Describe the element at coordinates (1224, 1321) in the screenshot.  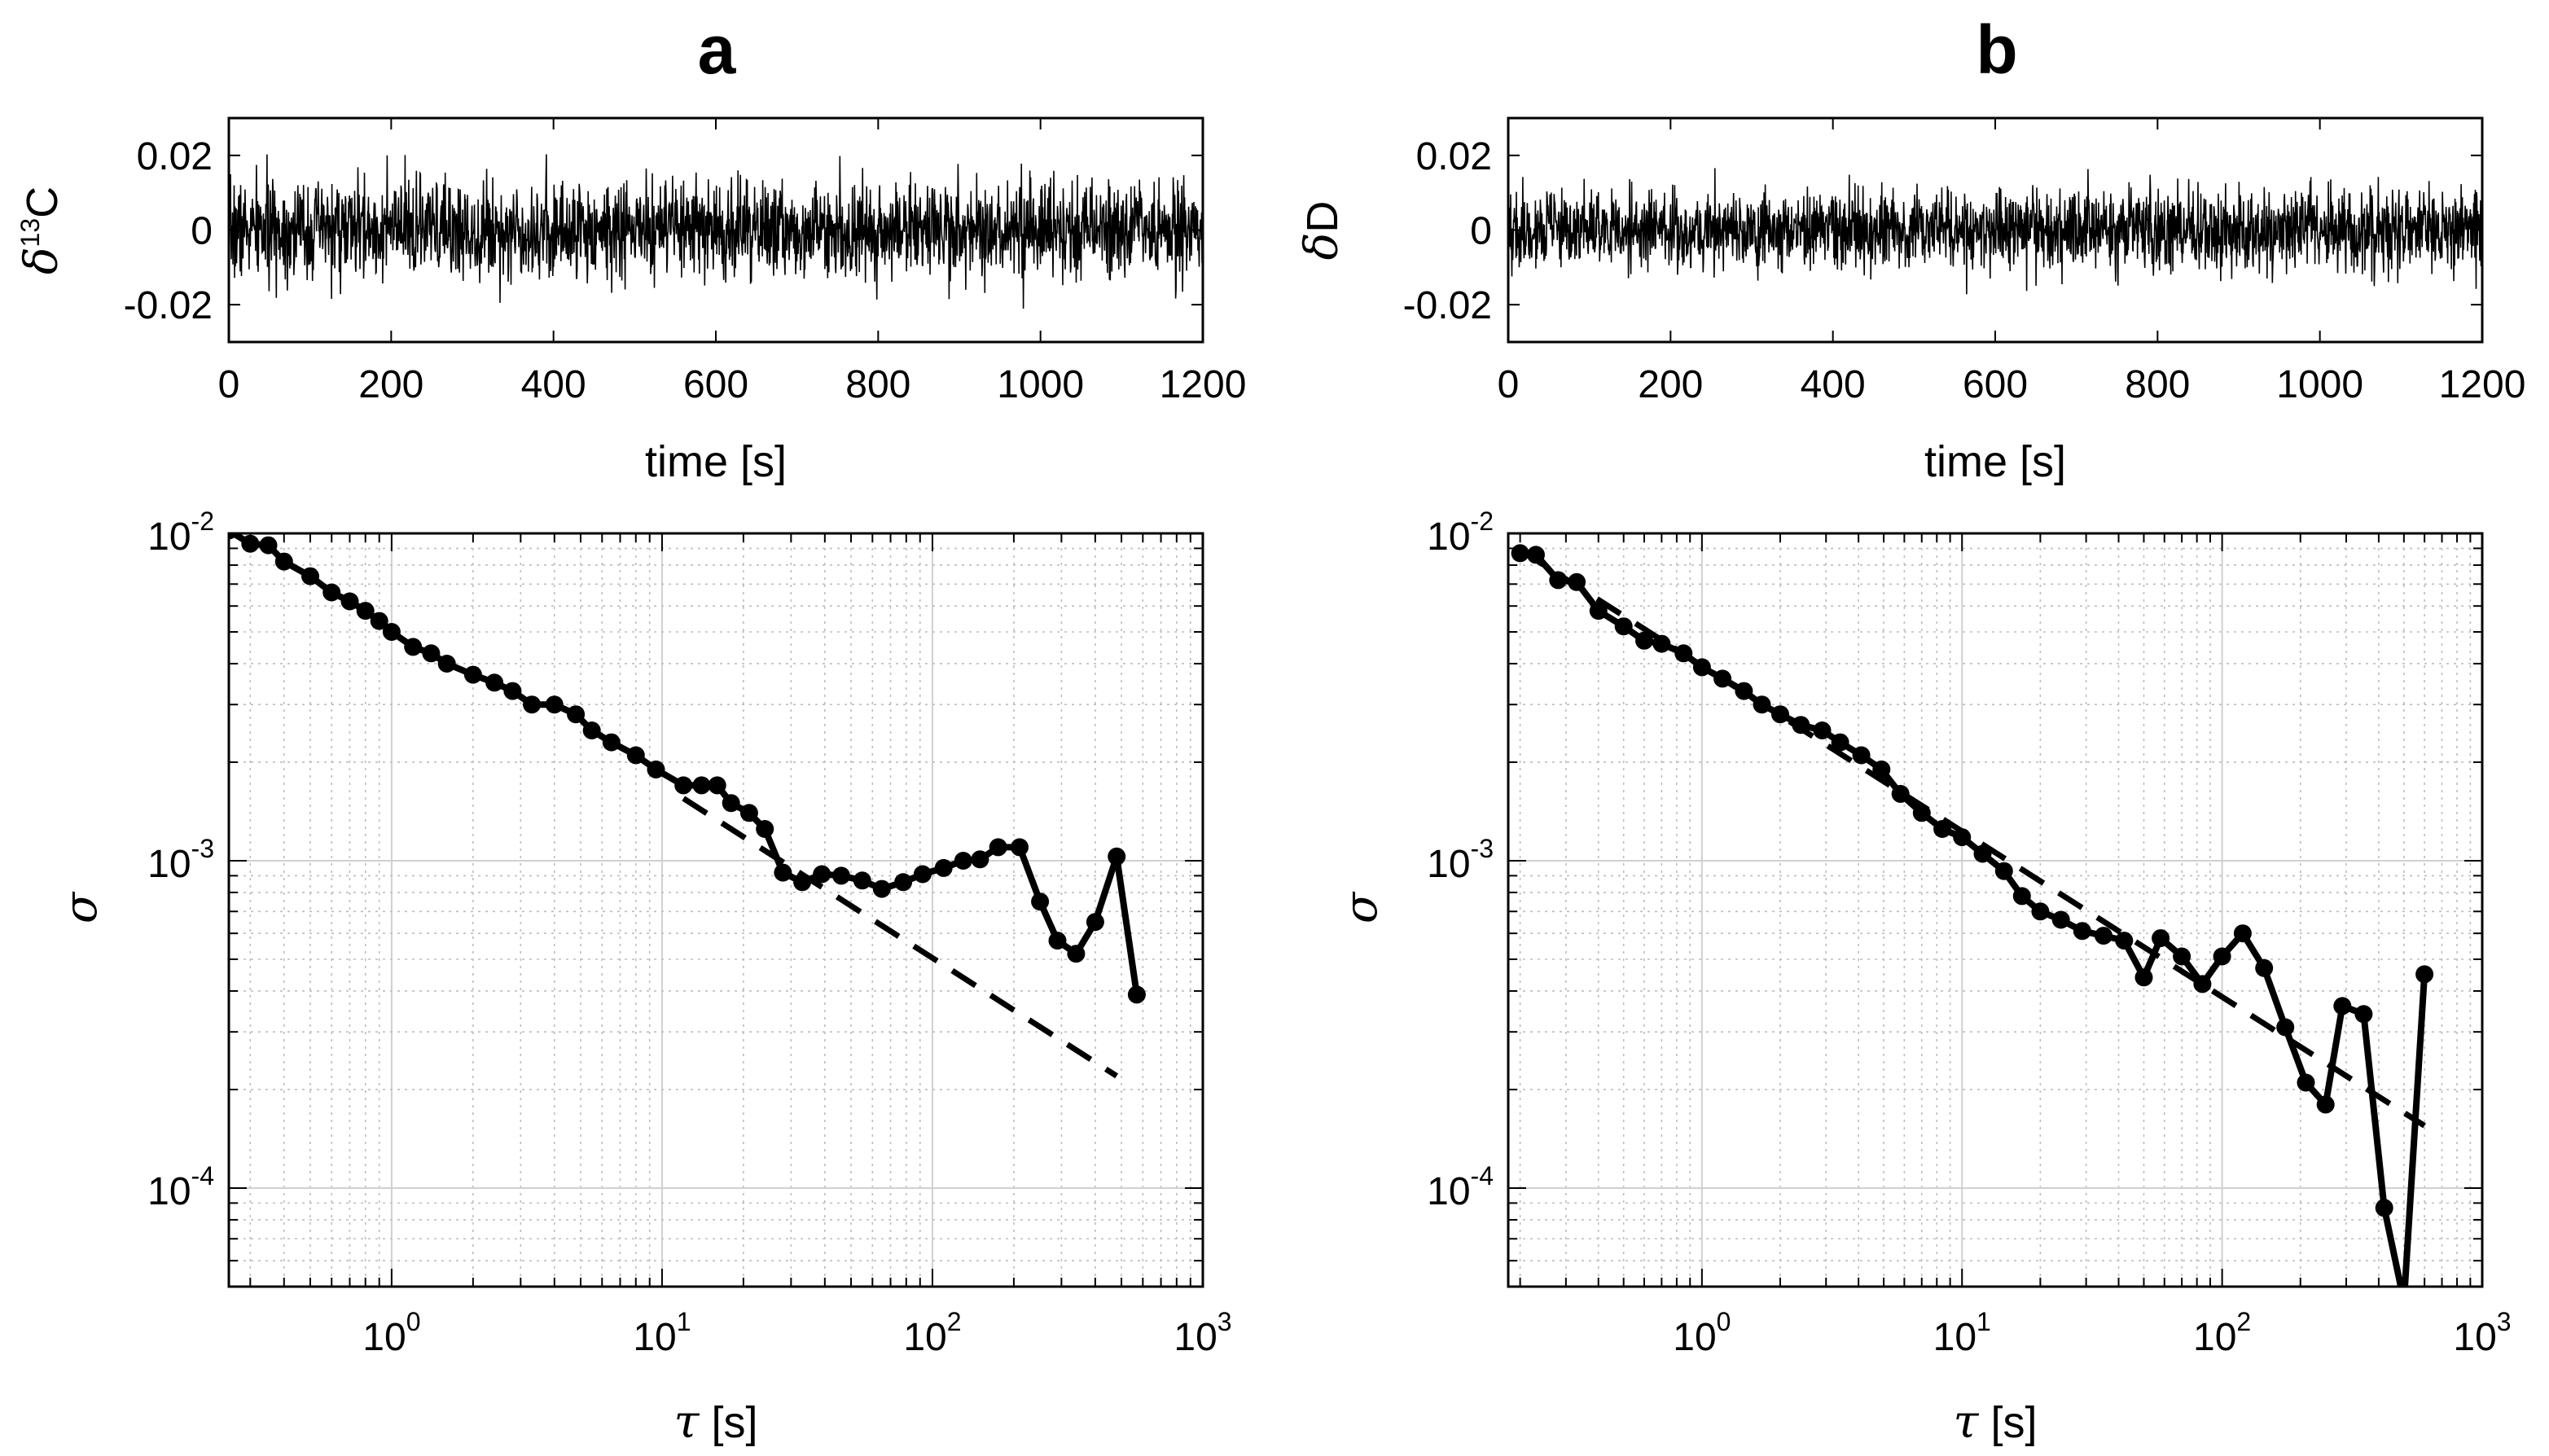
I see `x-tick-exponent: 3` at that location.